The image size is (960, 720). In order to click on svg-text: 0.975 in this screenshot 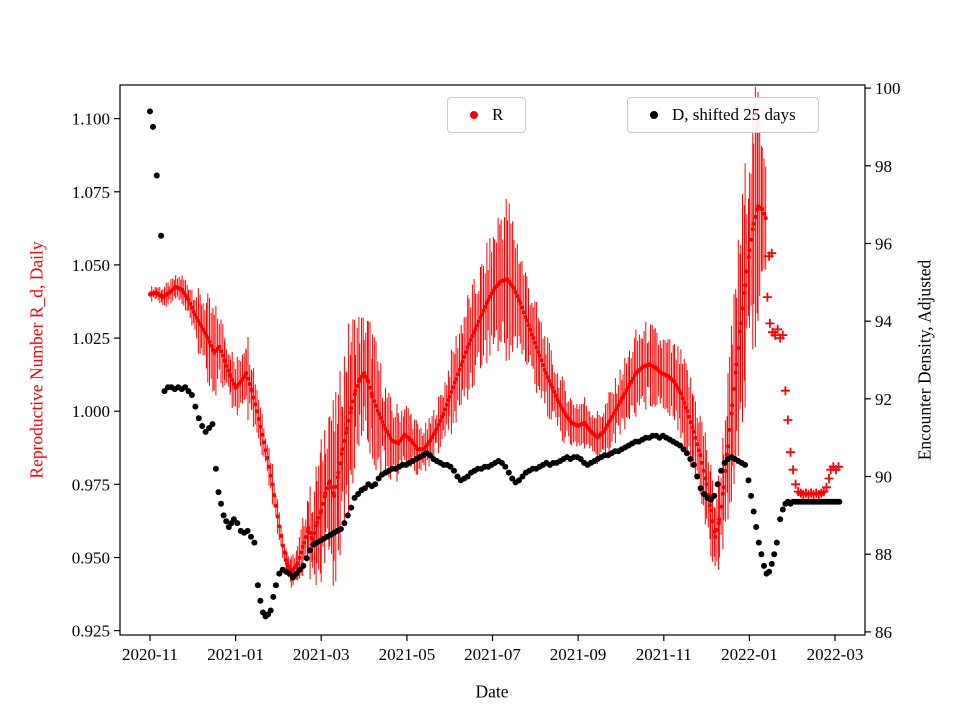, I will do `click(91, 484)`.